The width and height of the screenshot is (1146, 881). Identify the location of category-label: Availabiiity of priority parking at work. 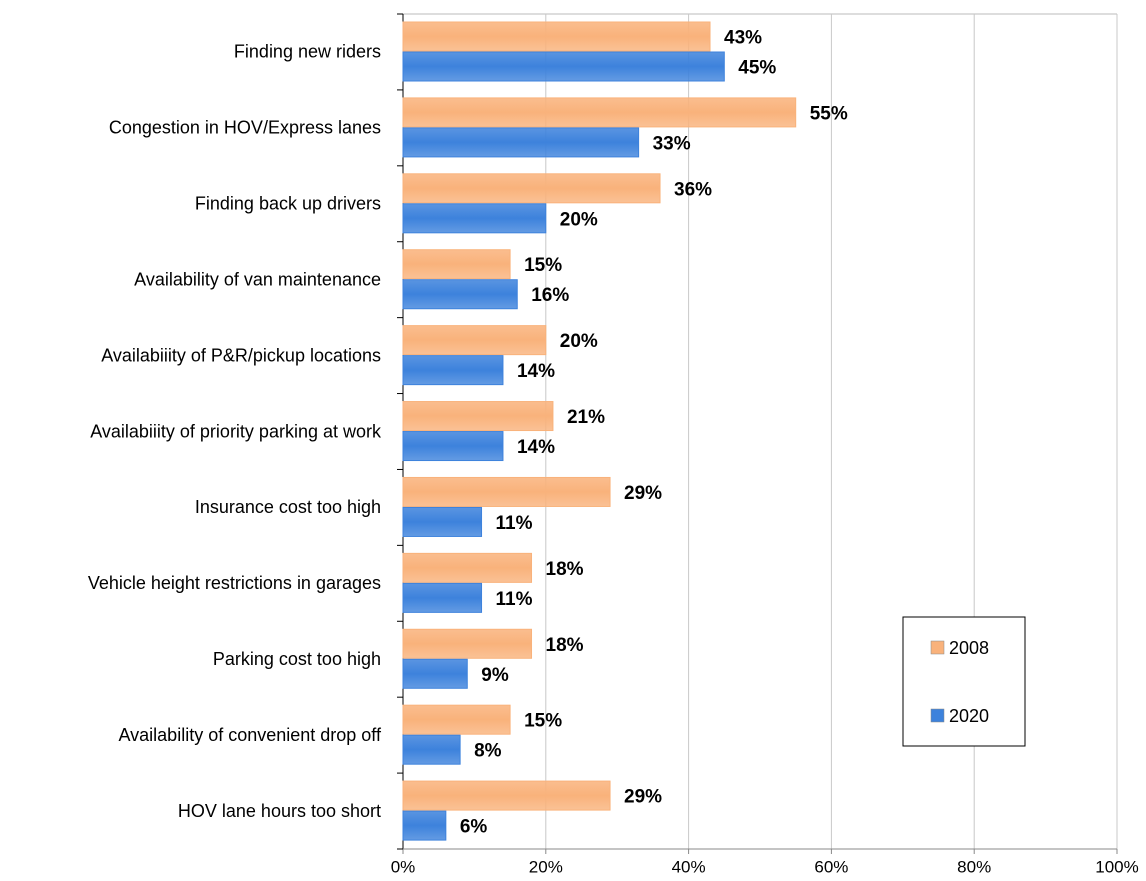
(236, 431).